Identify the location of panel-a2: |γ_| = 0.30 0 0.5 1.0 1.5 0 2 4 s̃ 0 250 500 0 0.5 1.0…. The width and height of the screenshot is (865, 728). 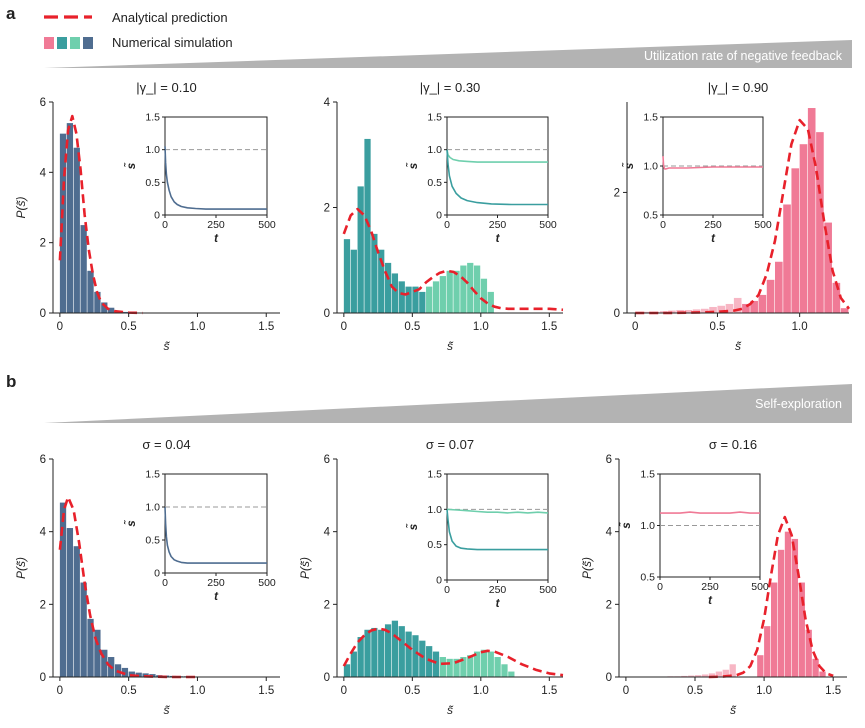
(444, 216).